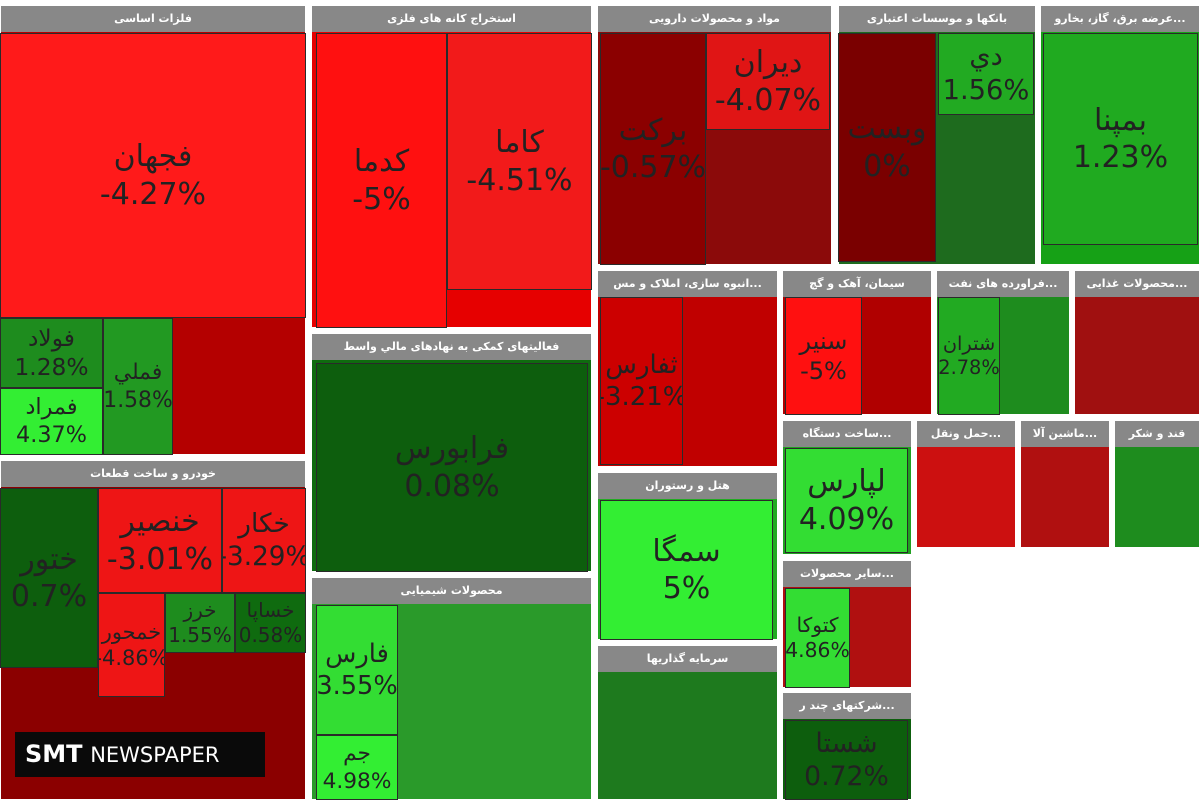 The image size is (1200, 800). What do you see at coordinates (51, 406) in the screenshot?
I see `stock-symbol: فمراد` at bounding box center [51, 406].